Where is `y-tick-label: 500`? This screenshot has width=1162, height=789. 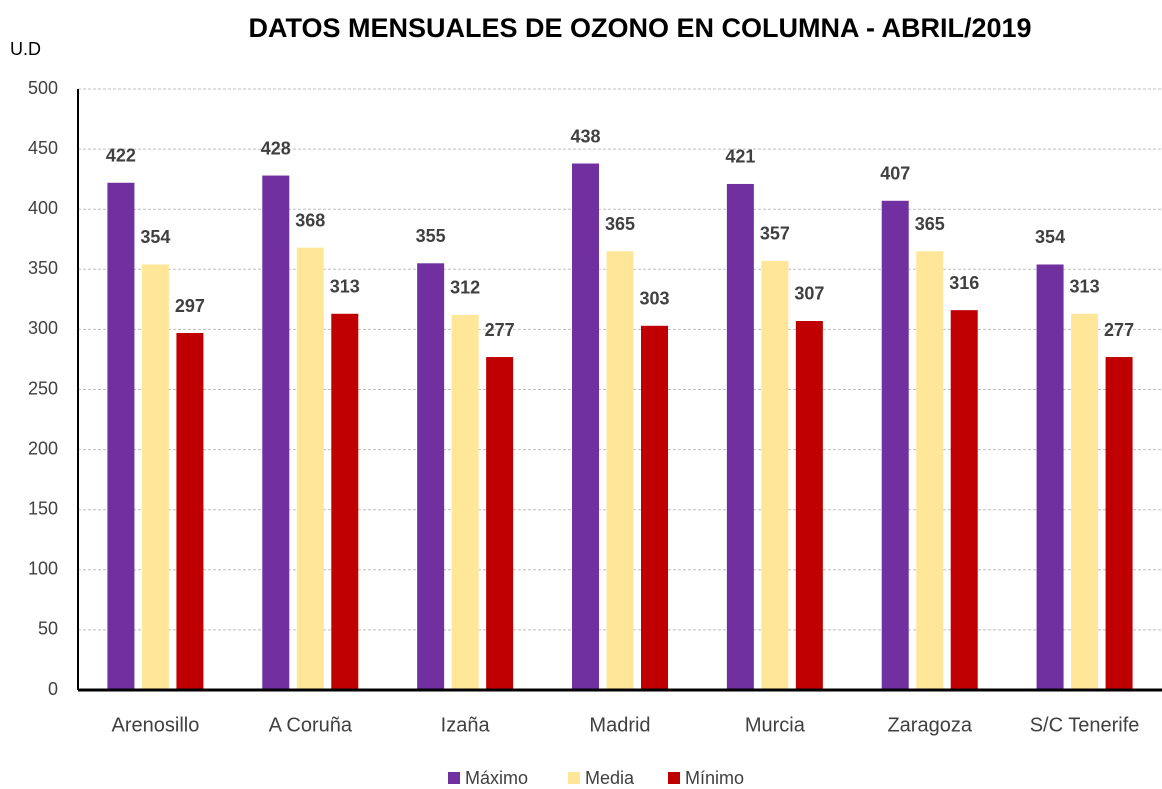 y-tick-label: 500 is located at coordinates (43, 88).